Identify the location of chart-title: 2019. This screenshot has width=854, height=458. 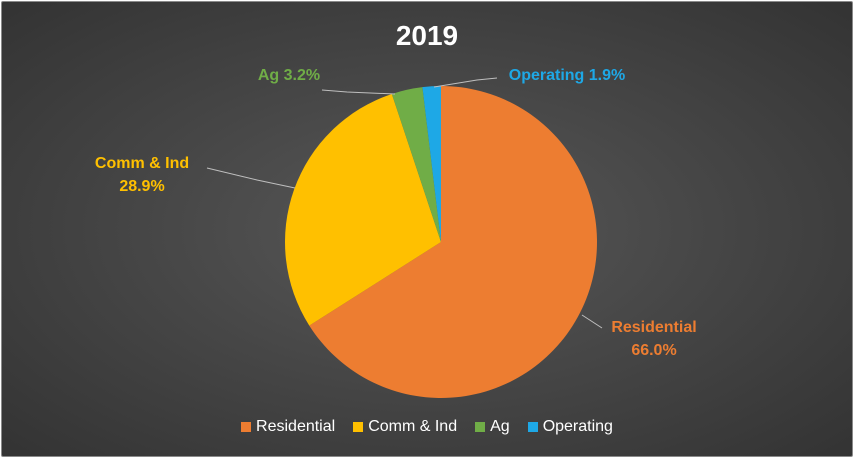
(427, 35).